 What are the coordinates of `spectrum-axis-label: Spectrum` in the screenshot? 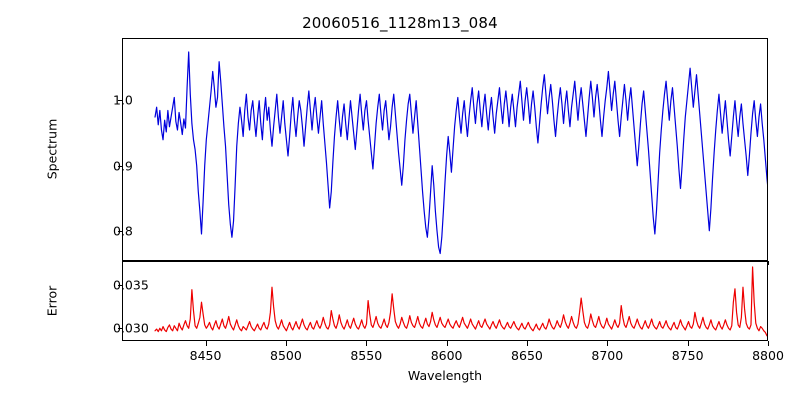 It's located at (52, 149).